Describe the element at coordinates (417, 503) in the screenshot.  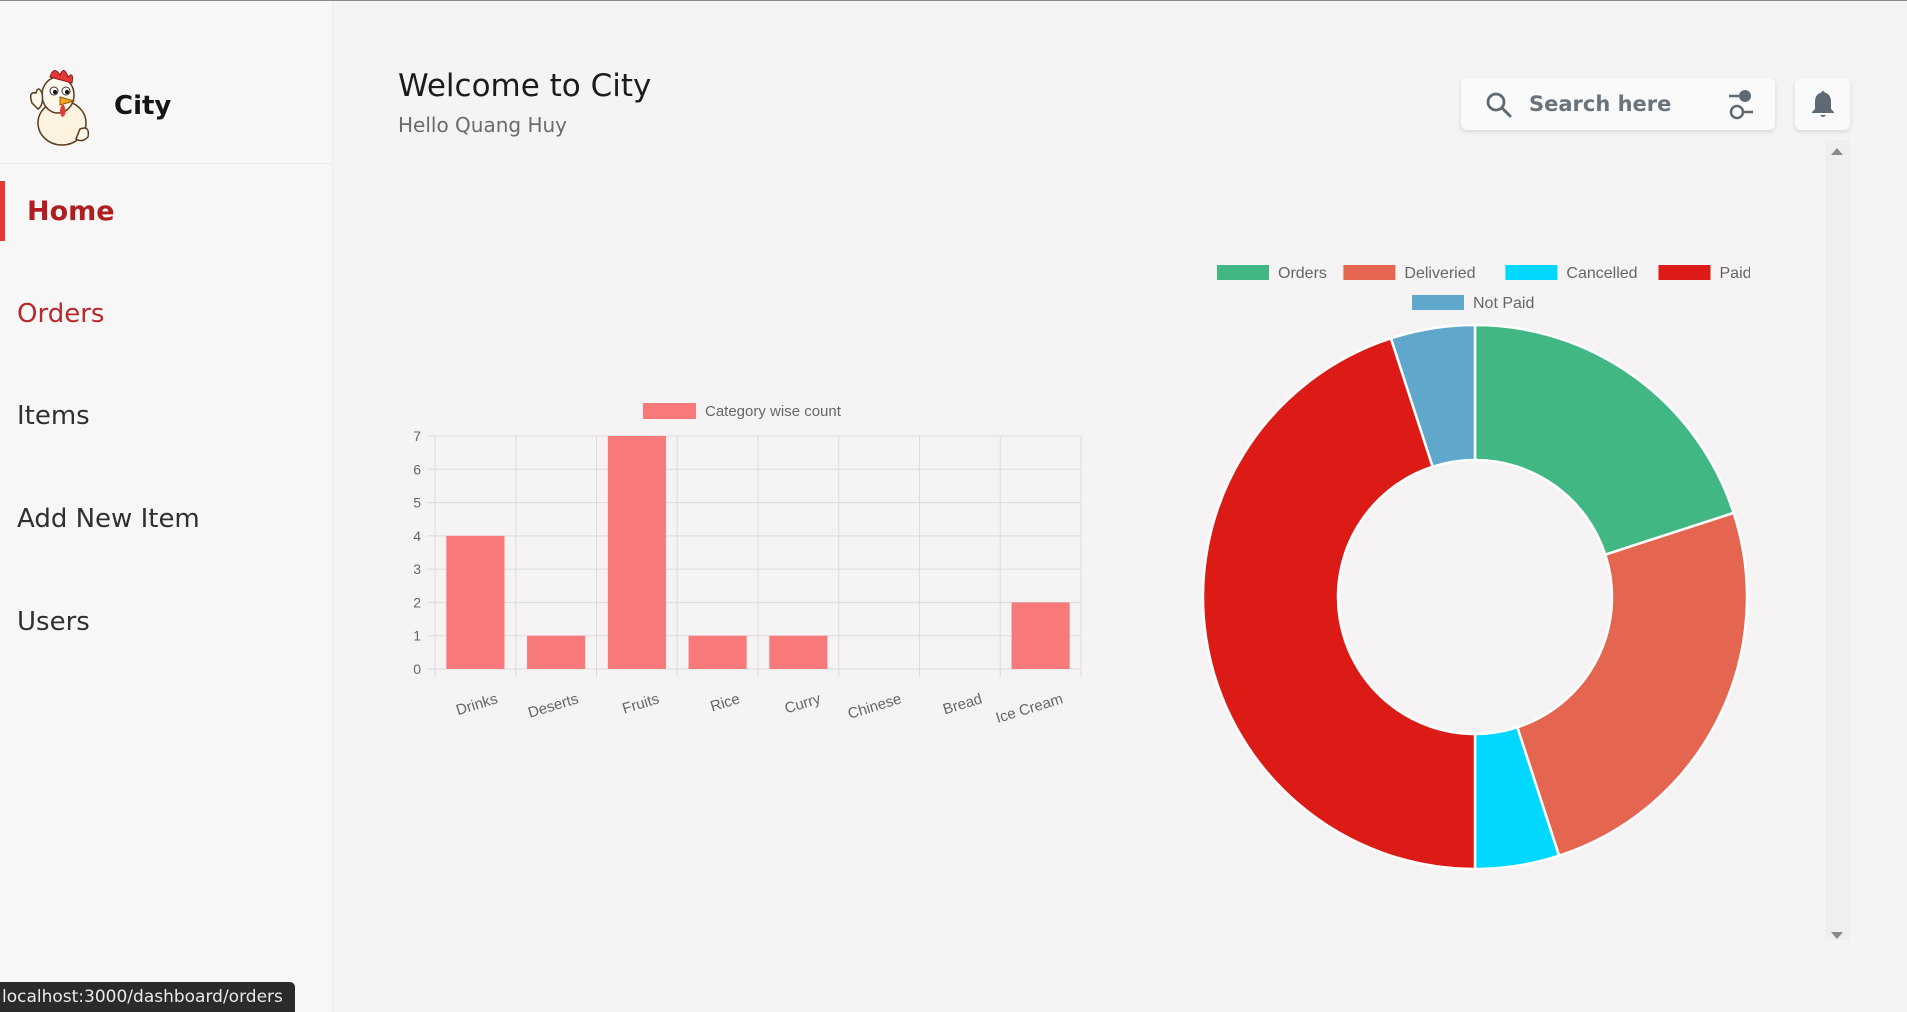
I see `y-tick-label: 5` at that location.